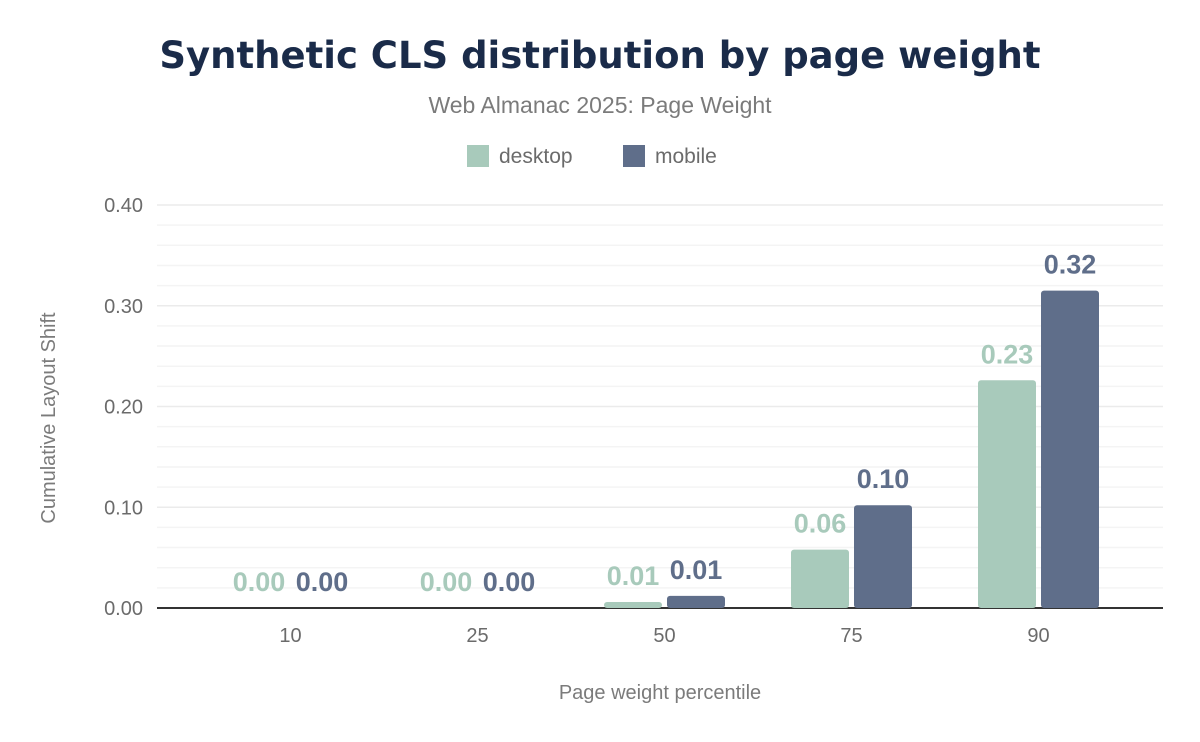 The image size is (1200, 742). What do you see at coordinates (123, 307) in the screenshot?
I see `y-tick-label: 0.30` at bounding box center [123, 307].